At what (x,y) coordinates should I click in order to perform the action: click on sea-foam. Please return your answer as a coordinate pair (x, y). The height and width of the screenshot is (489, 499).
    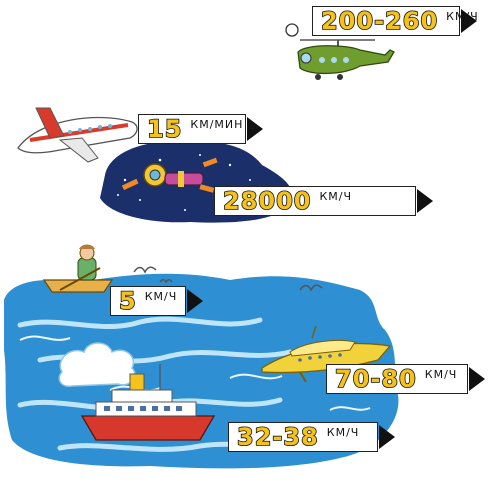
    Looking at the image, I should click on (195, 373).